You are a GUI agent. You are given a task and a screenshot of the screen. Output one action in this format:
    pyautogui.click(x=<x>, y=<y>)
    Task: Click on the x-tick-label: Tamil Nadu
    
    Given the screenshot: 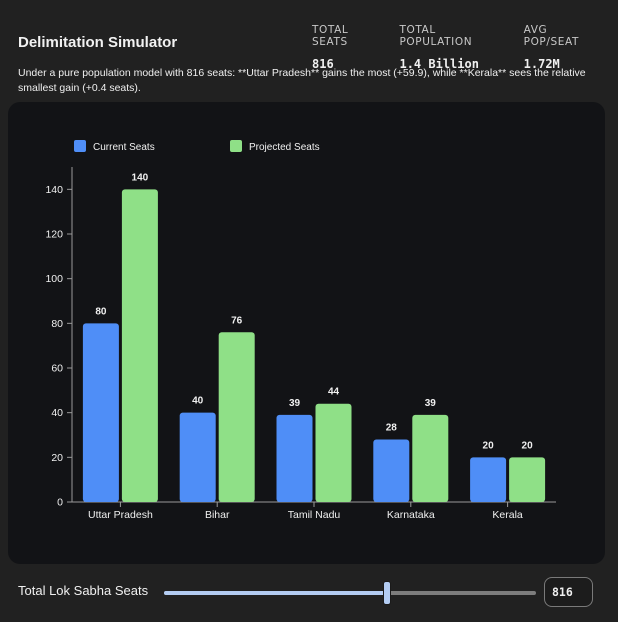 What is the action you would take?
    pyautogui.click(x=314, y=515)
    